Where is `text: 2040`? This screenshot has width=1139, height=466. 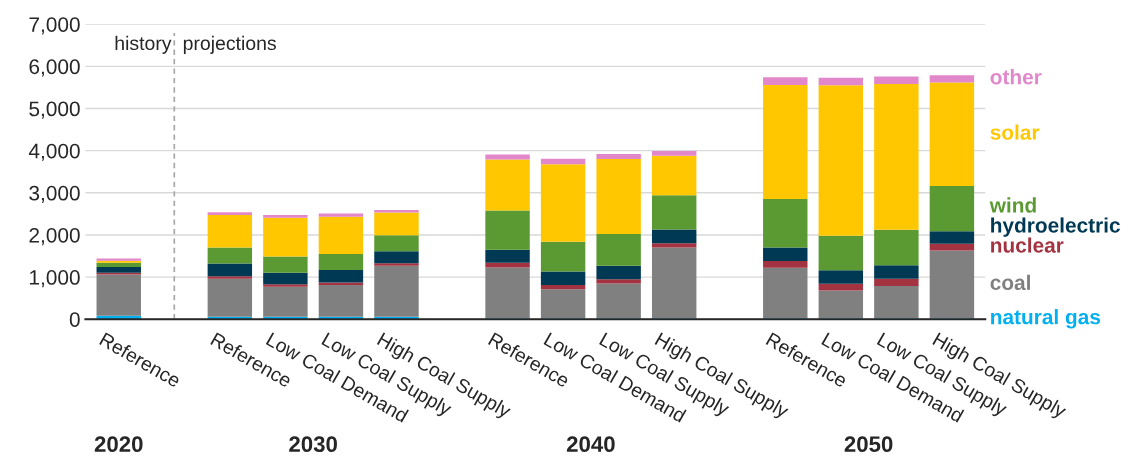 text: 2040 is located at coordinates (590, 444).